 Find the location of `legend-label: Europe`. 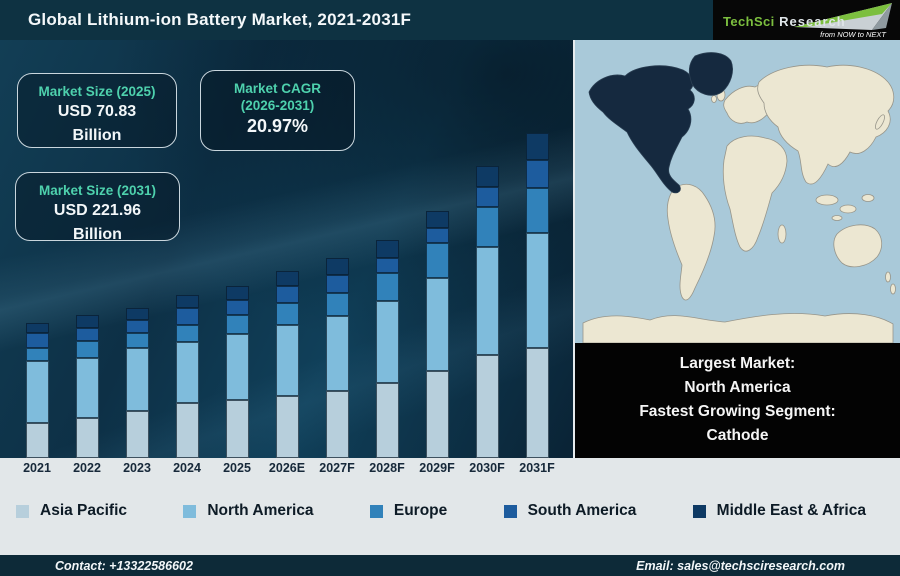

legend-label: Europe is located at coordinates (420, 510).